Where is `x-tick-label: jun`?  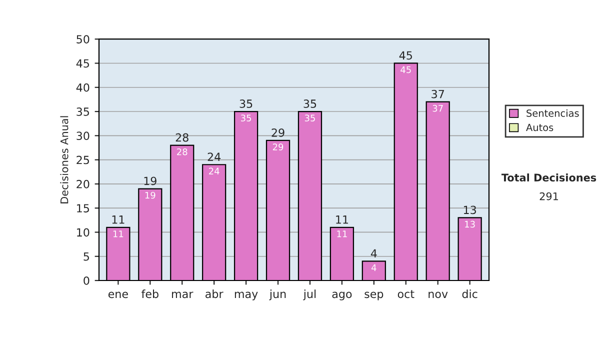 x-tick-label: jun is located at coordinates (277, 295).